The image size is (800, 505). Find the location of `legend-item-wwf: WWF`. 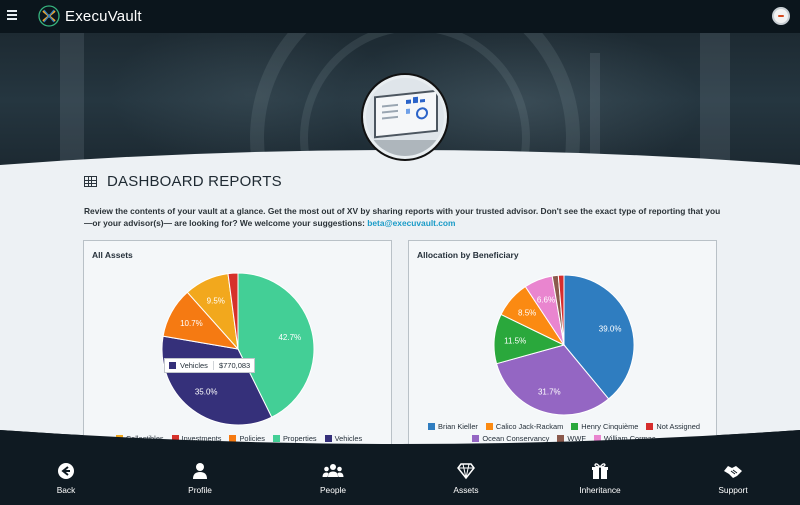

legend-item-wwf: WWF is located at coordinates (571, 438).